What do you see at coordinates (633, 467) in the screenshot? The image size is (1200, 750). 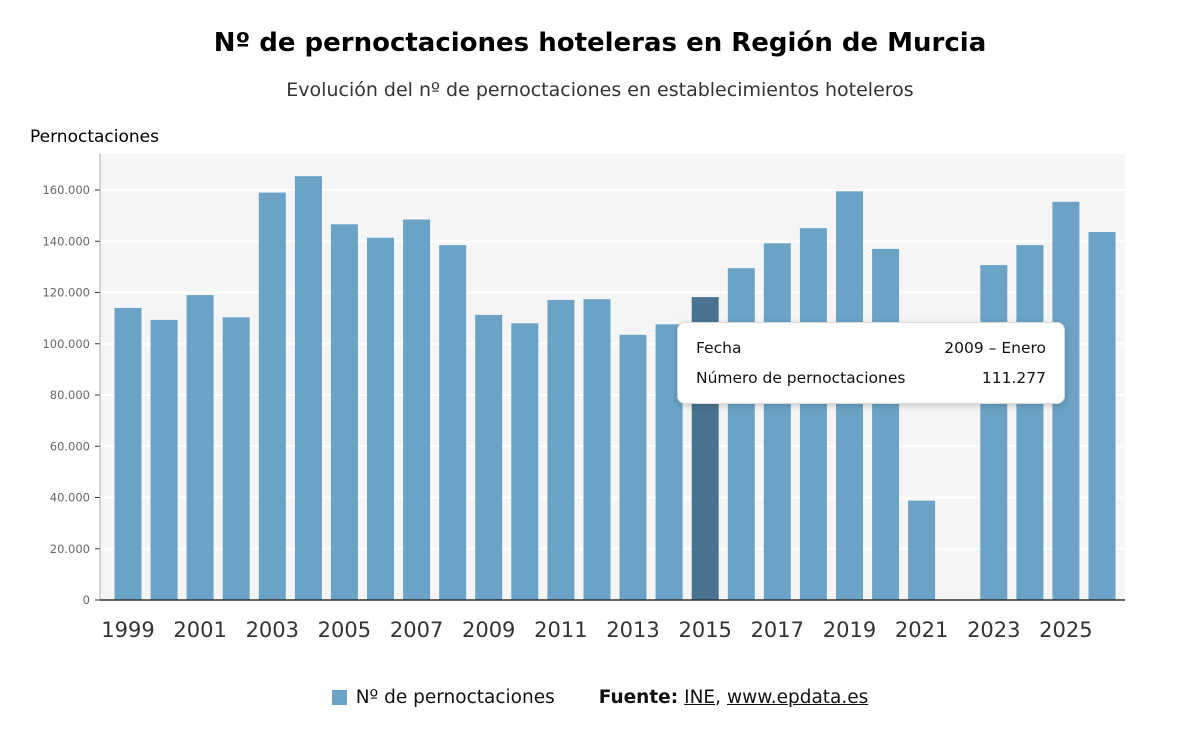 I see `bar-2013` at bounding box center [633, 467].